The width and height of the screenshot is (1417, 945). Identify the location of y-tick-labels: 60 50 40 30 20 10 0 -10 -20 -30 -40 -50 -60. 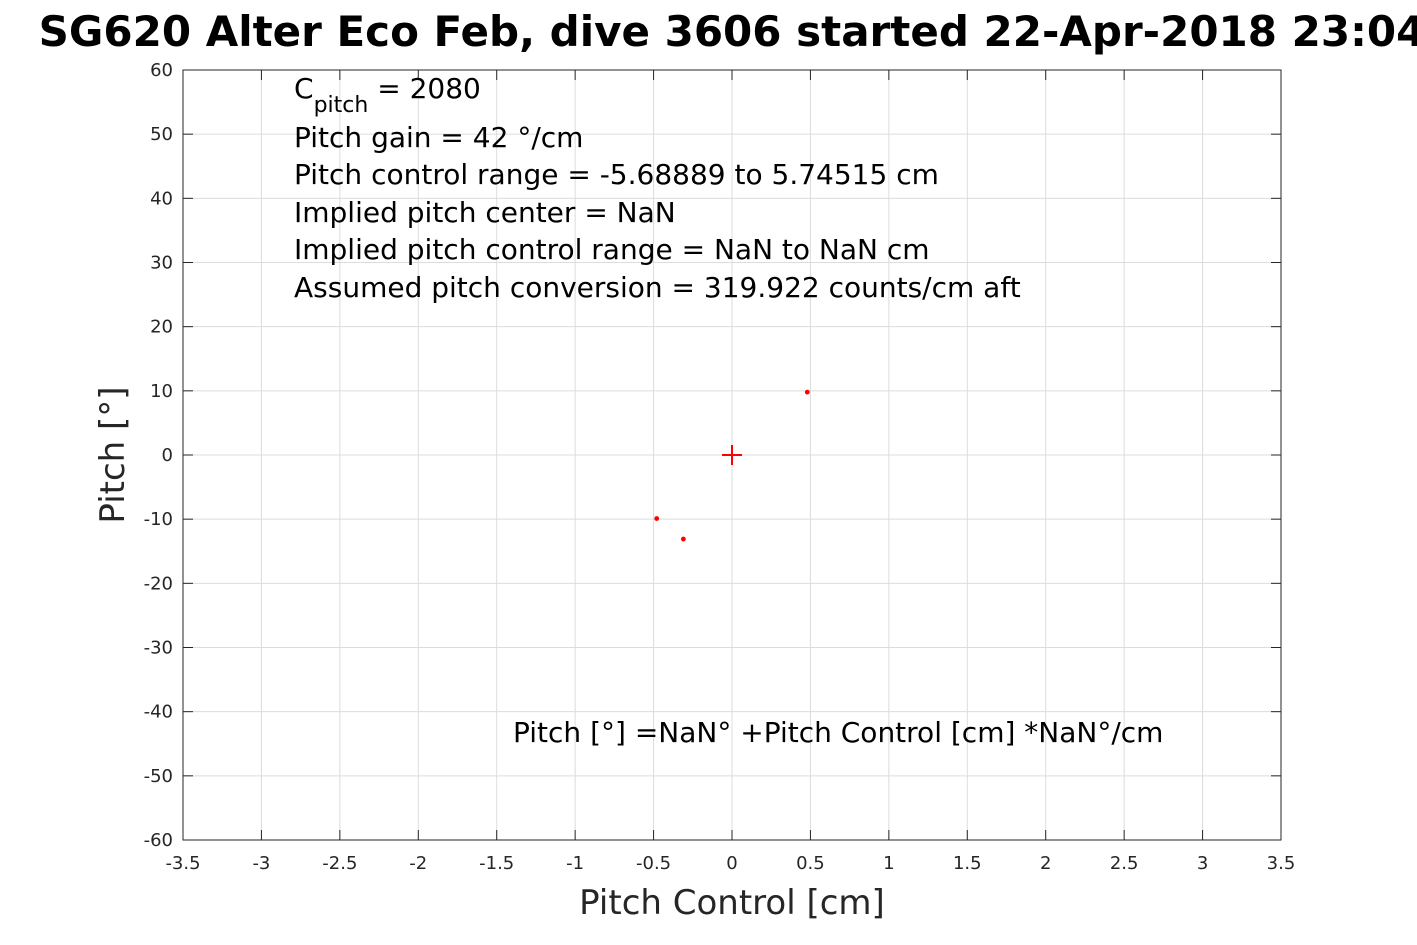
(158, 455).